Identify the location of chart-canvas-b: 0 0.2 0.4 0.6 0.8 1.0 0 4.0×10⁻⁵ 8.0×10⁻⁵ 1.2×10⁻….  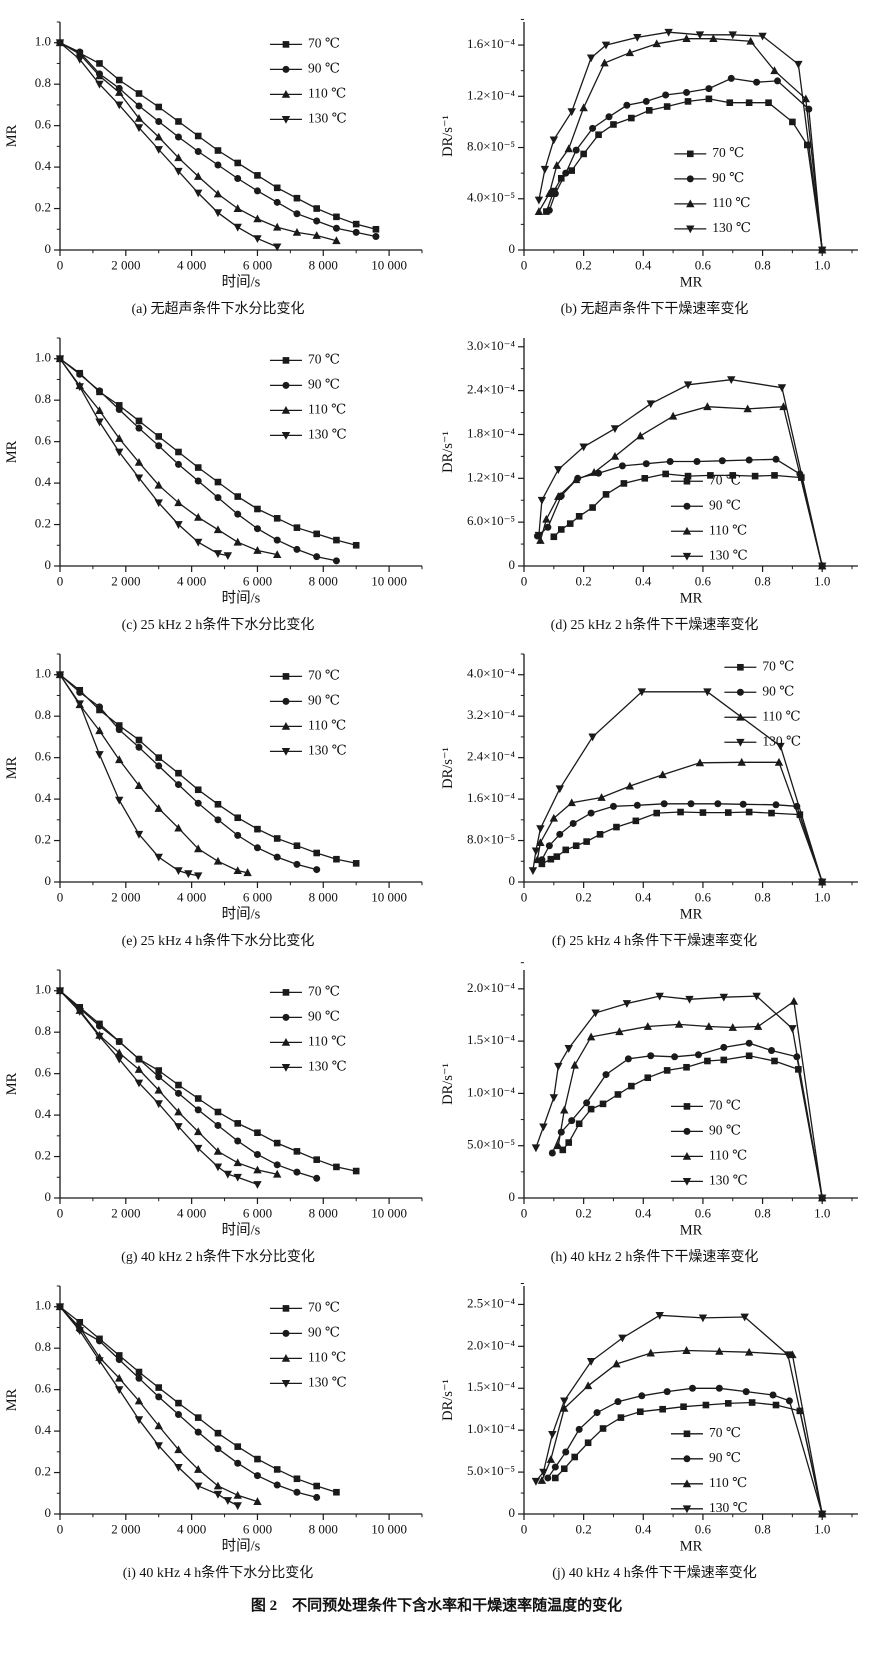
(649, 154).